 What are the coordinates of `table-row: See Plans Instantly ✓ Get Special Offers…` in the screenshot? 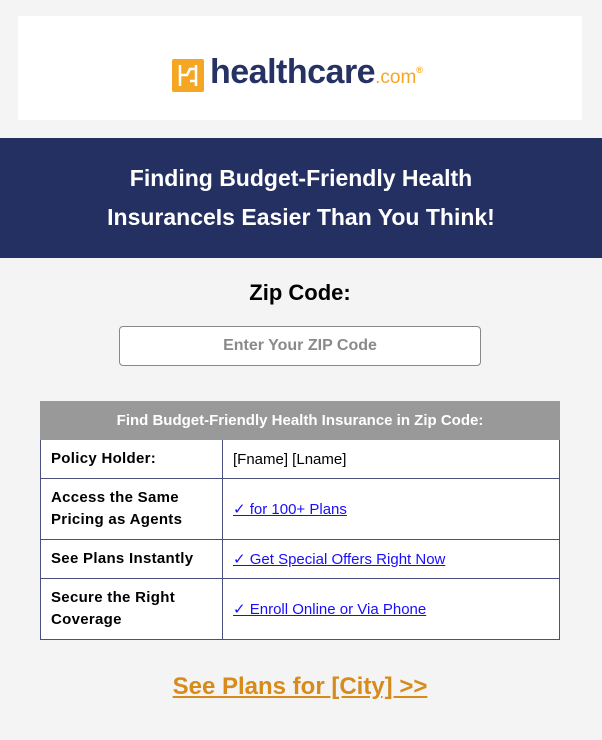 It's located at (300, 559).